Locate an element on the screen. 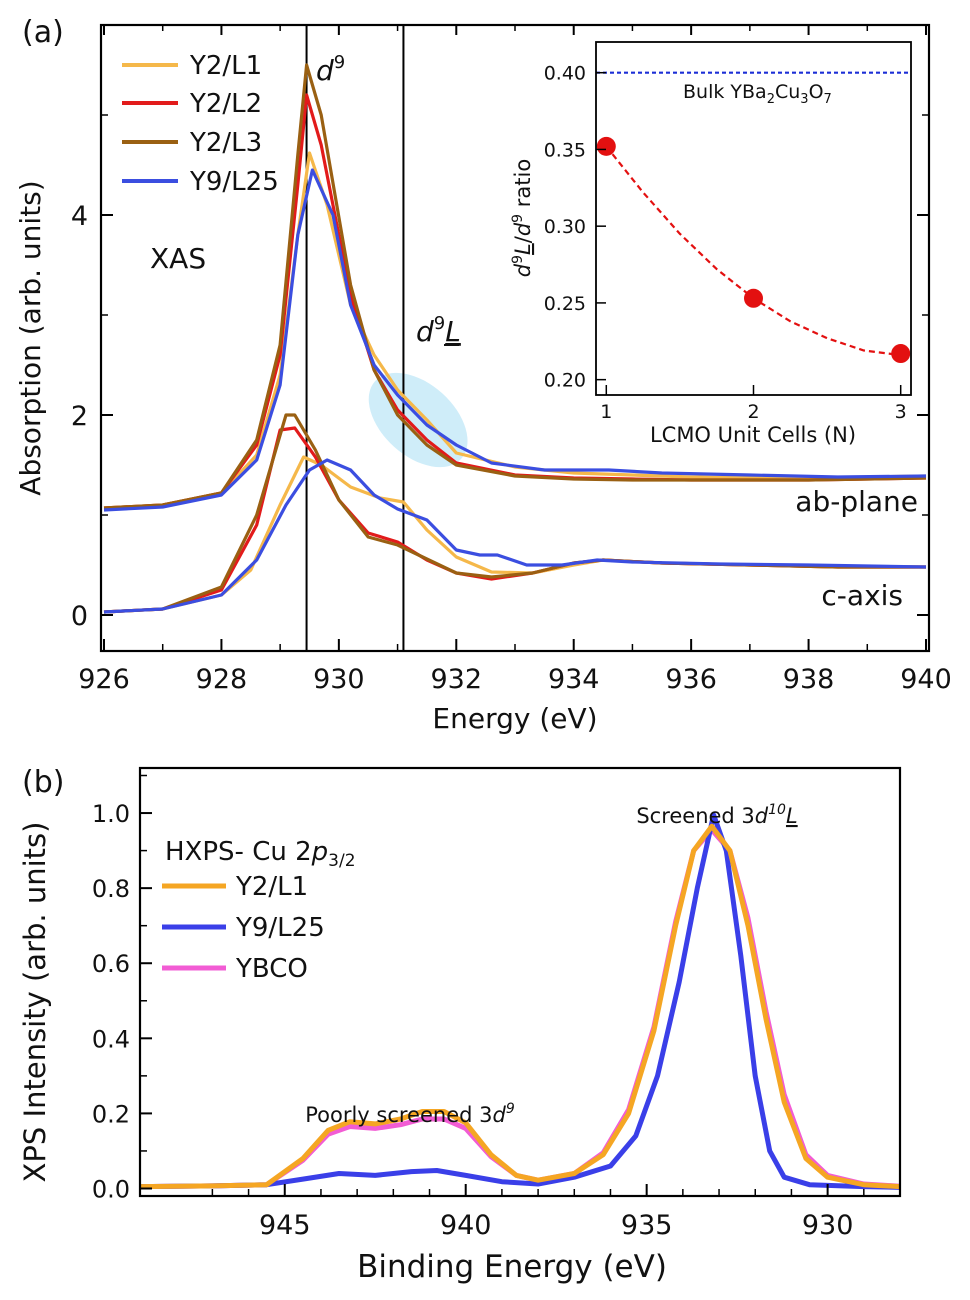  b-ytick-label-2: 0.4 is located at coordinates (111, 1039).